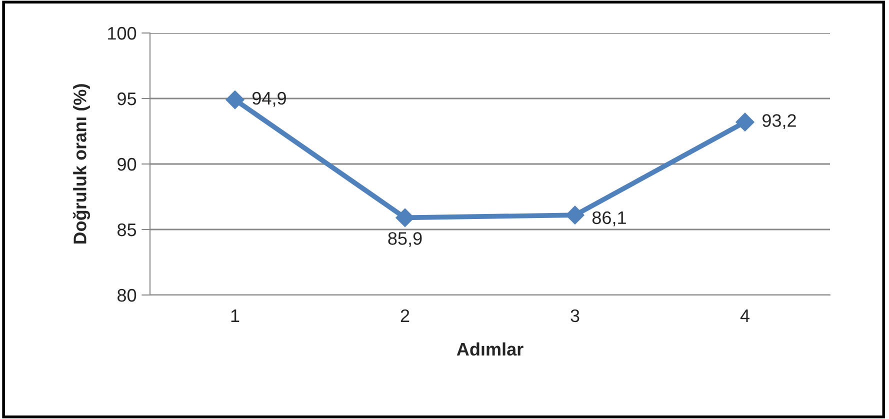 The width and height of the screenshot is (889, 419). I want to click on y-axis-title: Doğruluk oranı (%), so click(81, 164).